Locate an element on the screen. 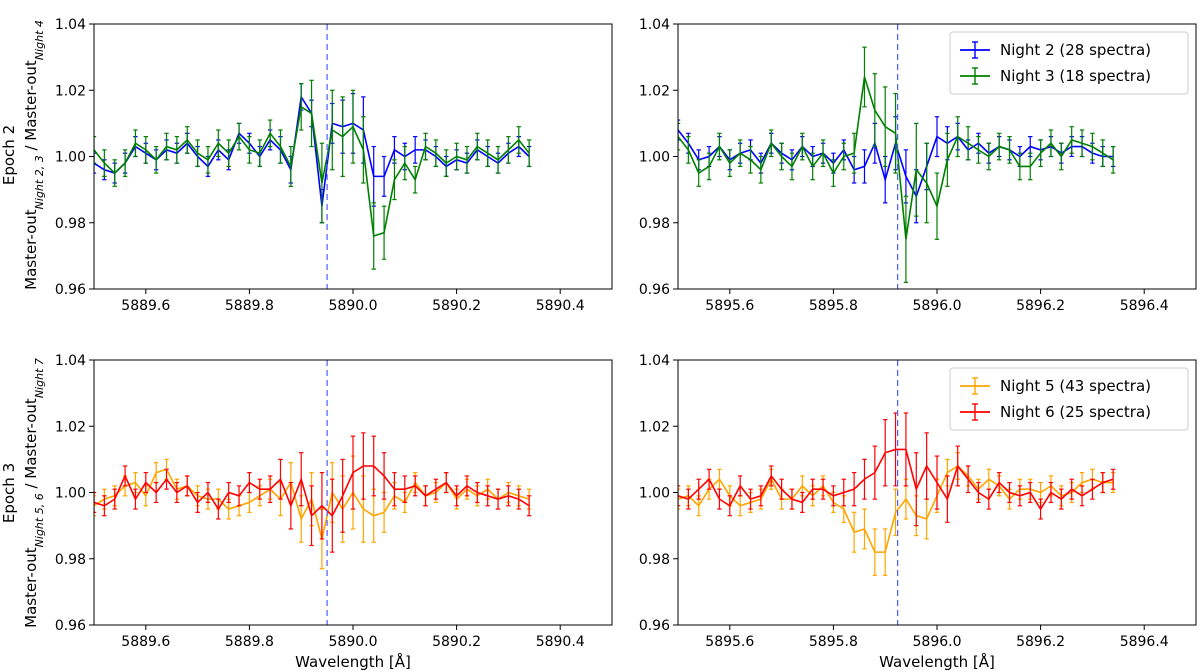 This screenshot has height=672, width=1200. xlabel-right: Wavelength [Å] is located at coordinates (937, 661).